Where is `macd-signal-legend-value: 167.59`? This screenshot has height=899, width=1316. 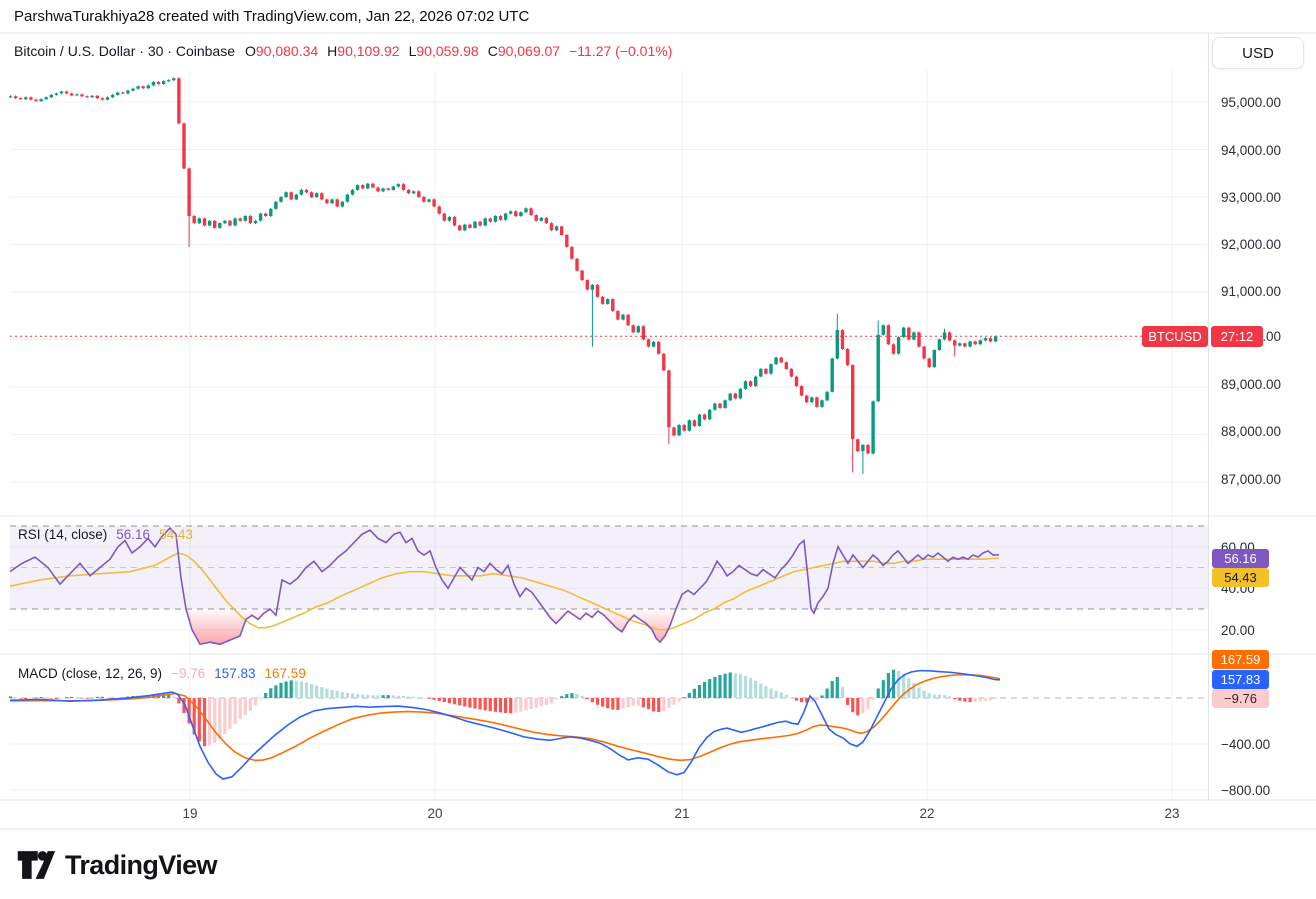 macd-signal-legend-value: 167.59 is located at coordinates (285, 673).